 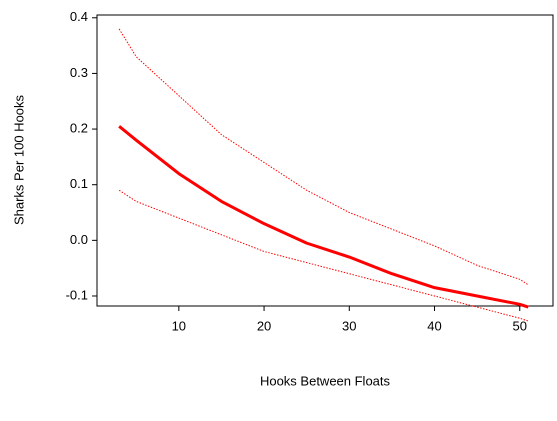 What do you see at coordinates (18, 159) in the screenshot?
I see `y-axis-title: Sharks Per 100 Hooks` at bounding box center [18, 159].